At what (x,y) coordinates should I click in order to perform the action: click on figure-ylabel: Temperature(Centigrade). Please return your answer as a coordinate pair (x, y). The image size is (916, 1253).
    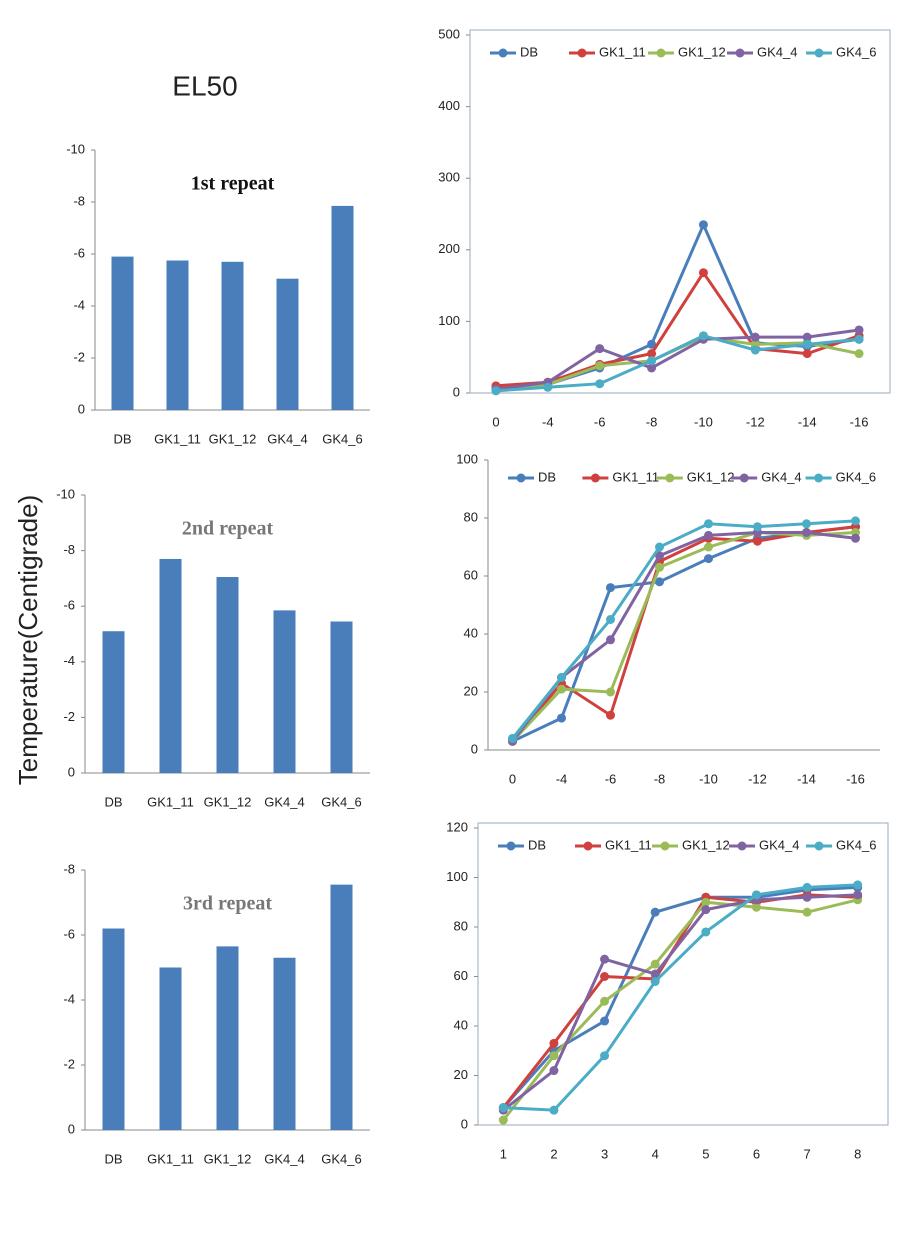
    Looking at the image, I should click on (28, 640).